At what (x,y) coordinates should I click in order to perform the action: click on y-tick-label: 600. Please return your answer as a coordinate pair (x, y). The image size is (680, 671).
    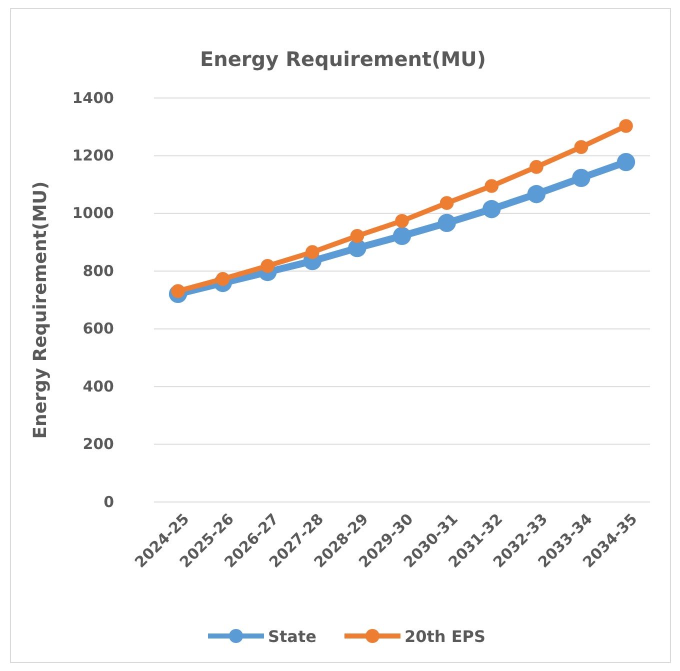
    Looking at the image, I should click on (98, 329).